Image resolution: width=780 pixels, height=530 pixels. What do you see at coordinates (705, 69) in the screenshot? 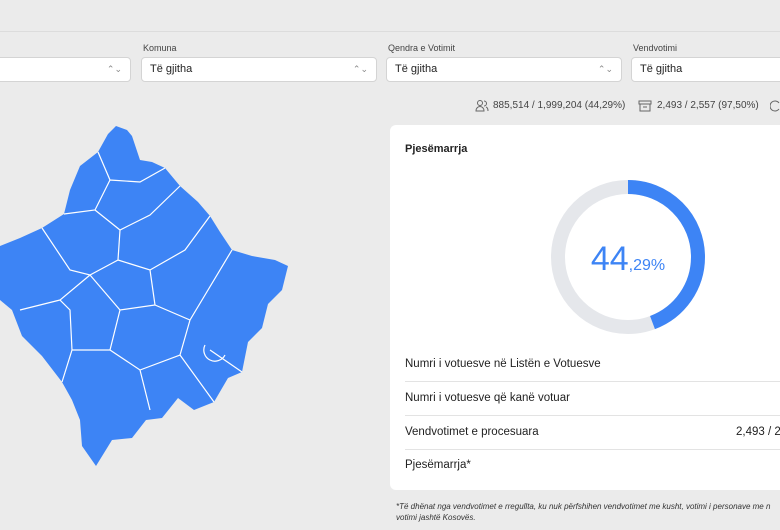
I see `select: Të gjitha` at bounding box center [705, 69].